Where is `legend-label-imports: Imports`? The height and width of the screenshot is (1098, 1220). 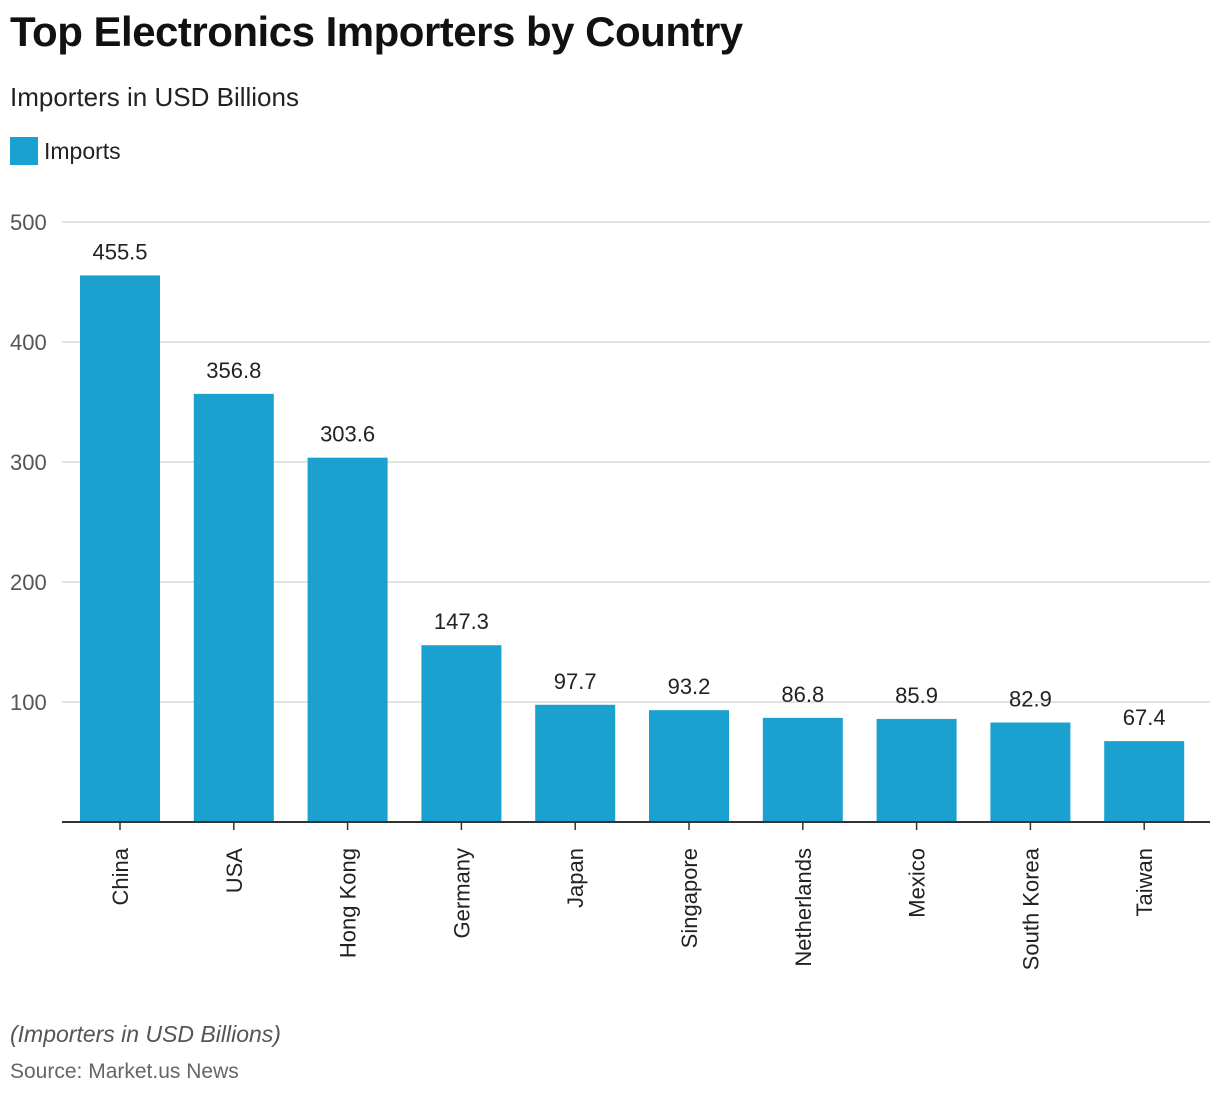 legend-label-imports: Imports is located at coordinates (82, 150).